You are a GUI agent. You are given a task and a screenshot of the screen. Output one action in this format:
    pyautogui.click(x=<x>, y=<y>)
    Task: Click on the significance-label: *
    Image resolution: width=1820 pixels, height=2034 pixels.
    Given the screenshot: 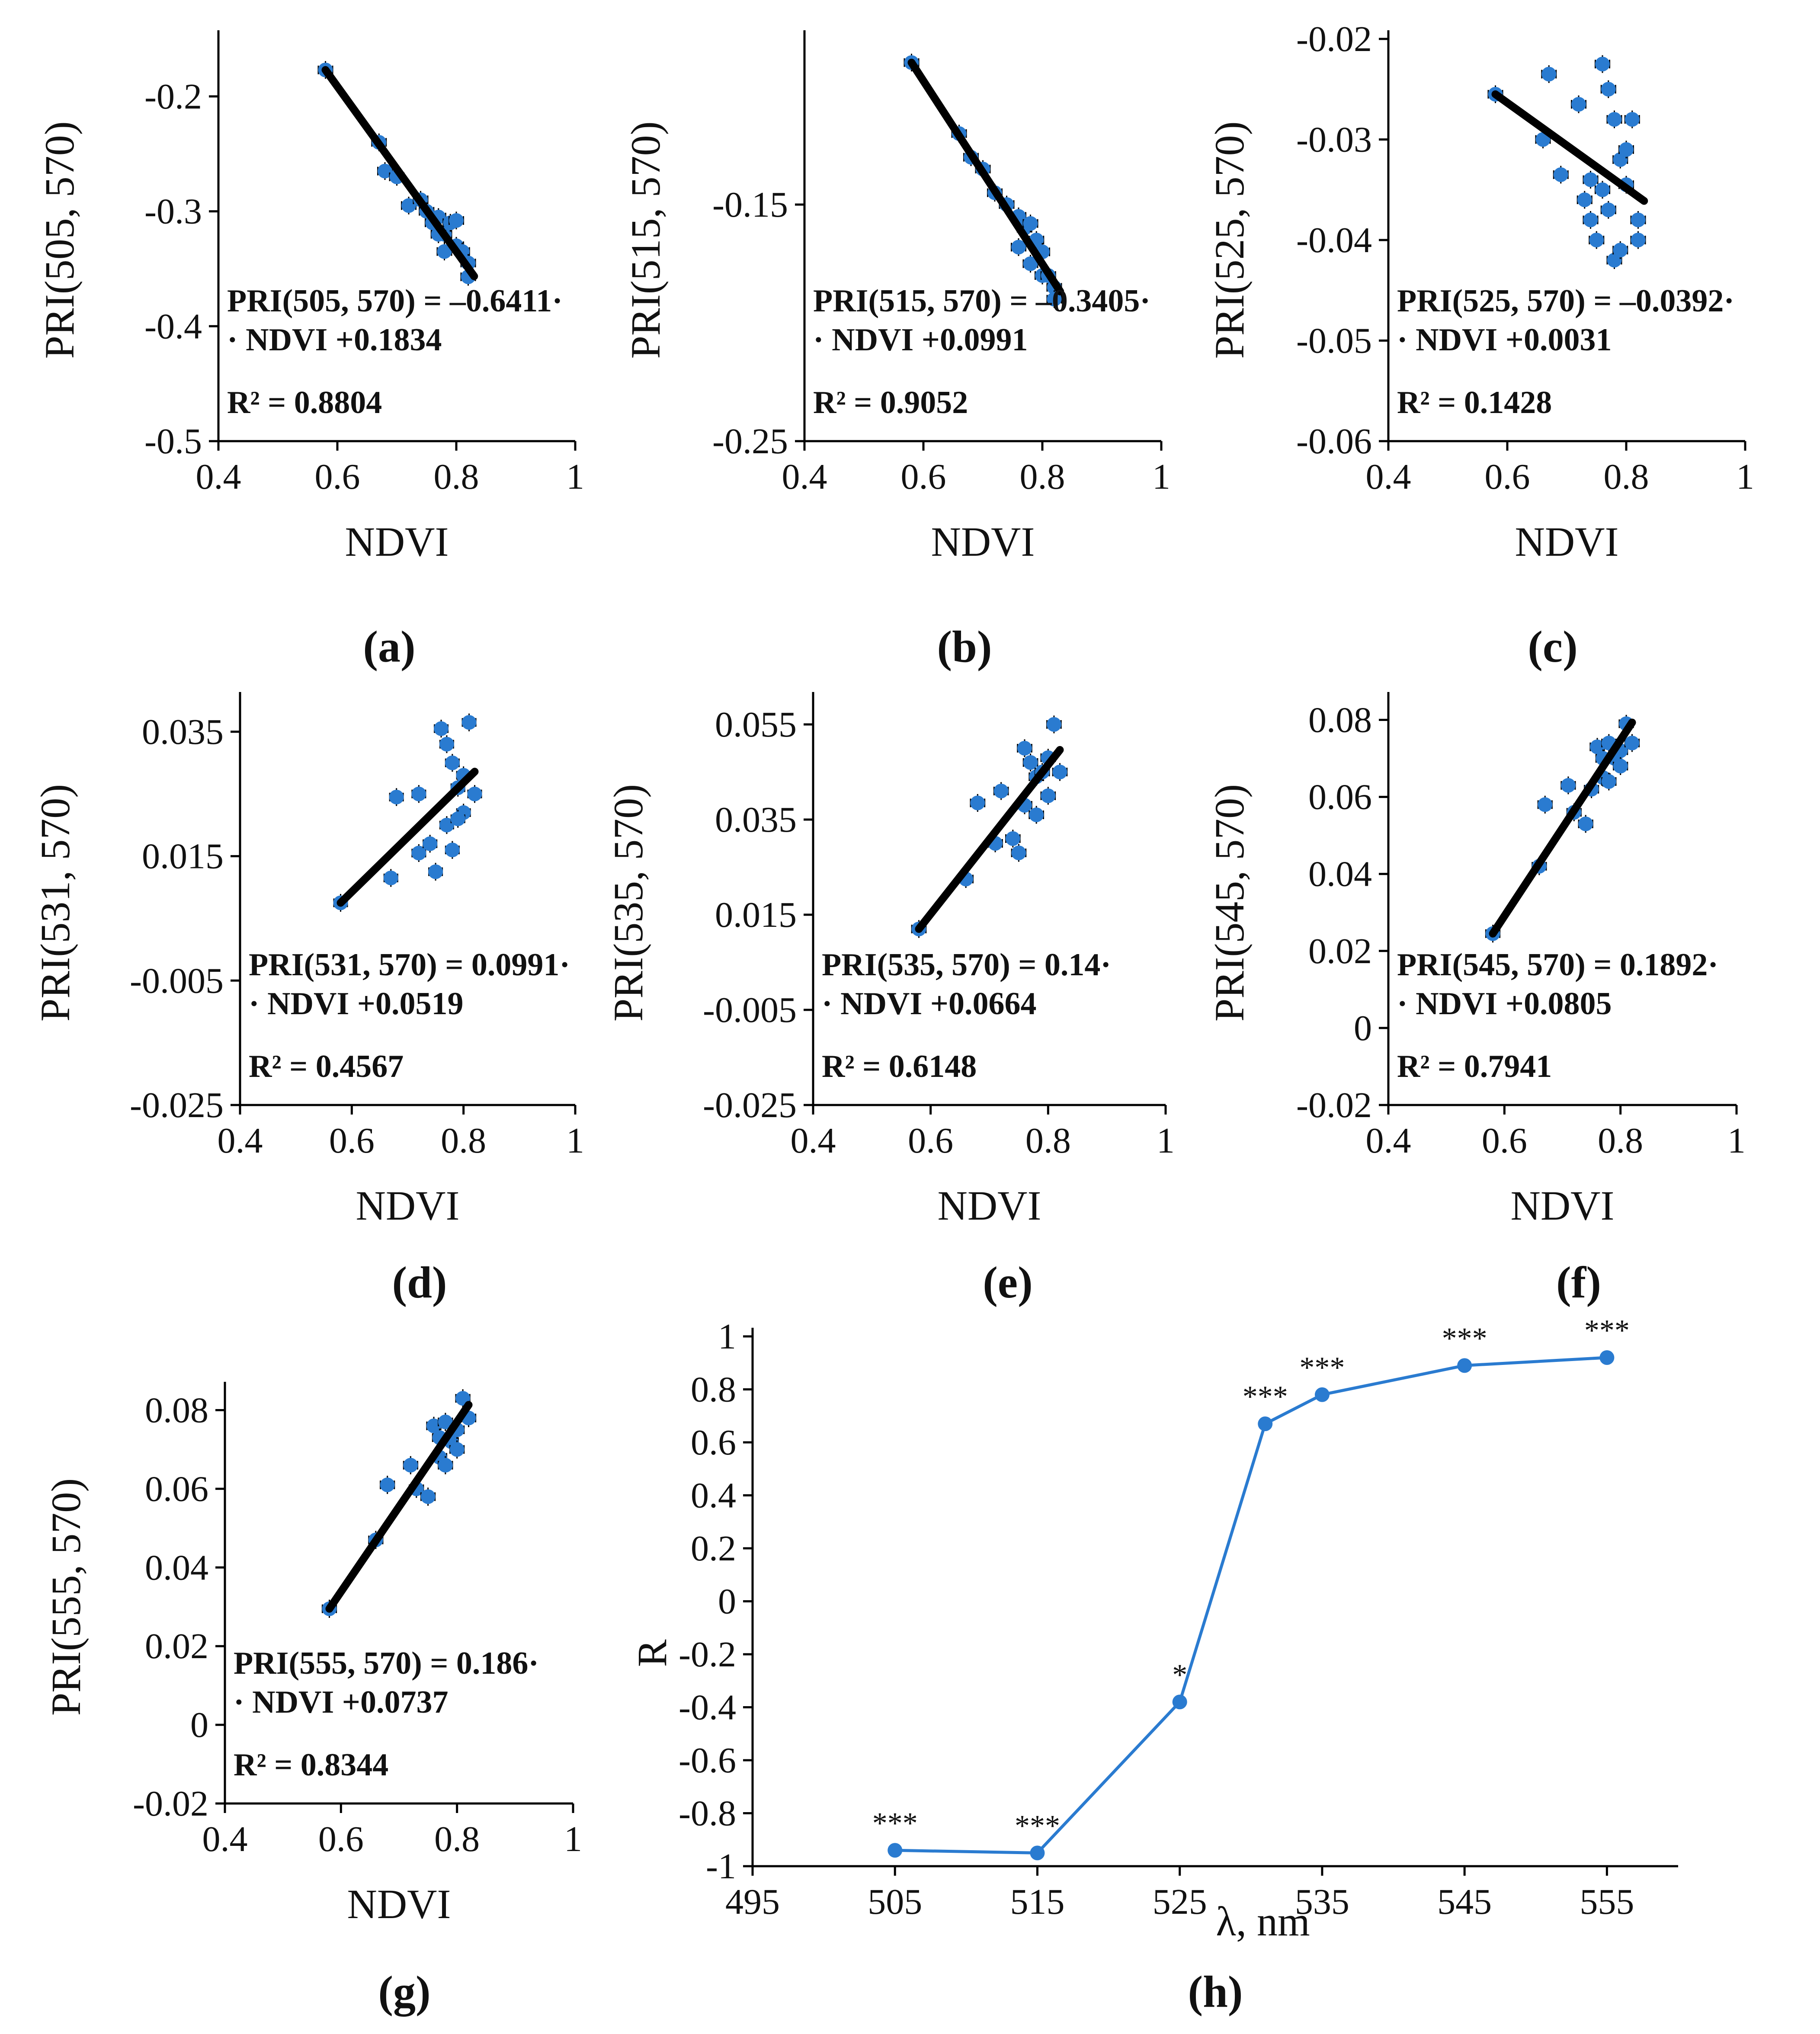 What is the action you would take?
    pyautogui.click(x=1179, y=1674)
    